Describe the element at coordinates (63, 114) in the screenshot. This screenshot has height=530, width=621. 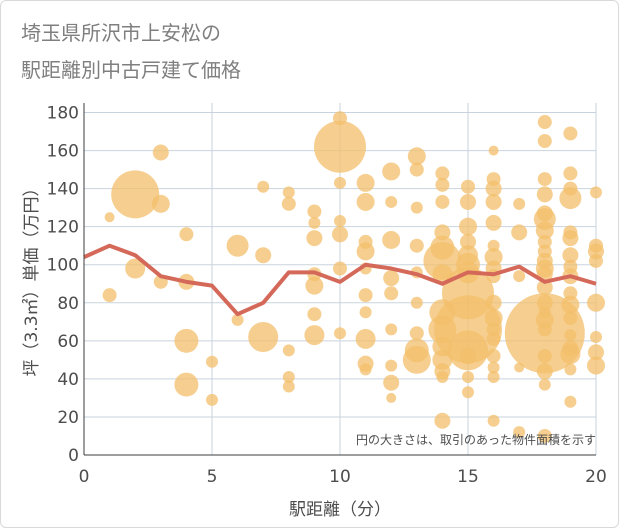
I see `y-tick-label: 180` at that location.